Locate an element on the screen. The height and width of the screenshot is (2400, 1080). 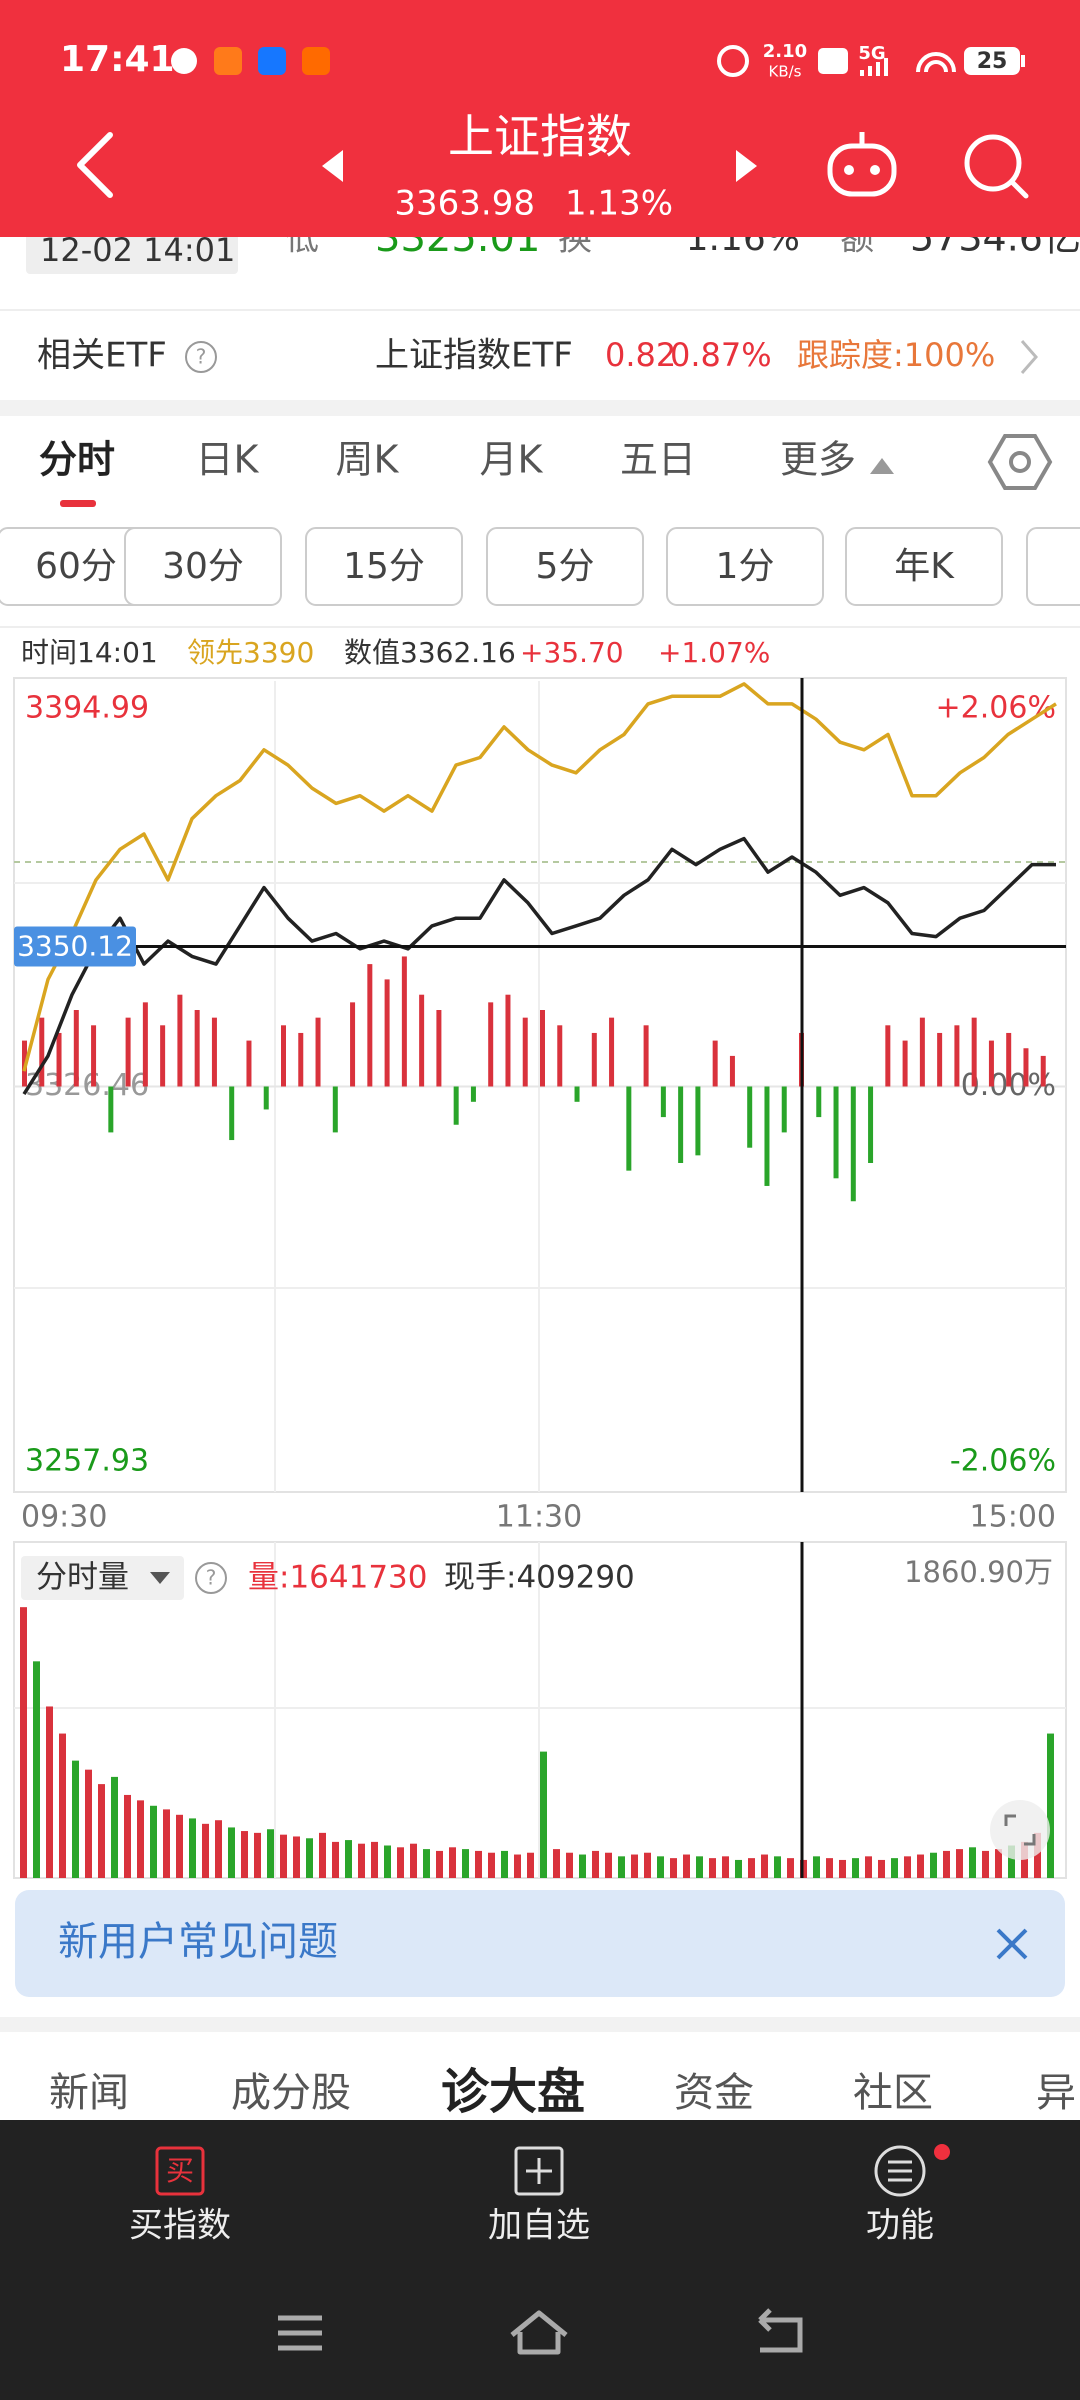
header-change: 1.13% is located at coordinates (619, 204).